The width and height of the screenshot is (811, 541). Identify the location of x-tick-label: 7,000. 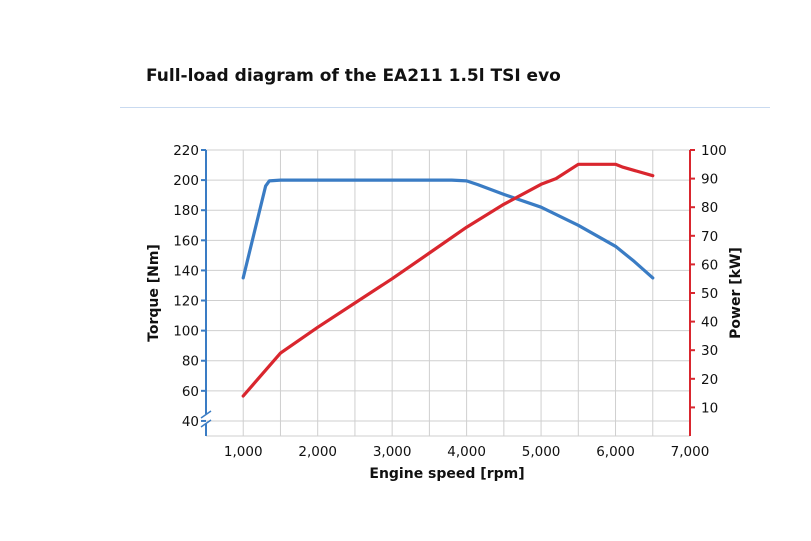
(690, 452).